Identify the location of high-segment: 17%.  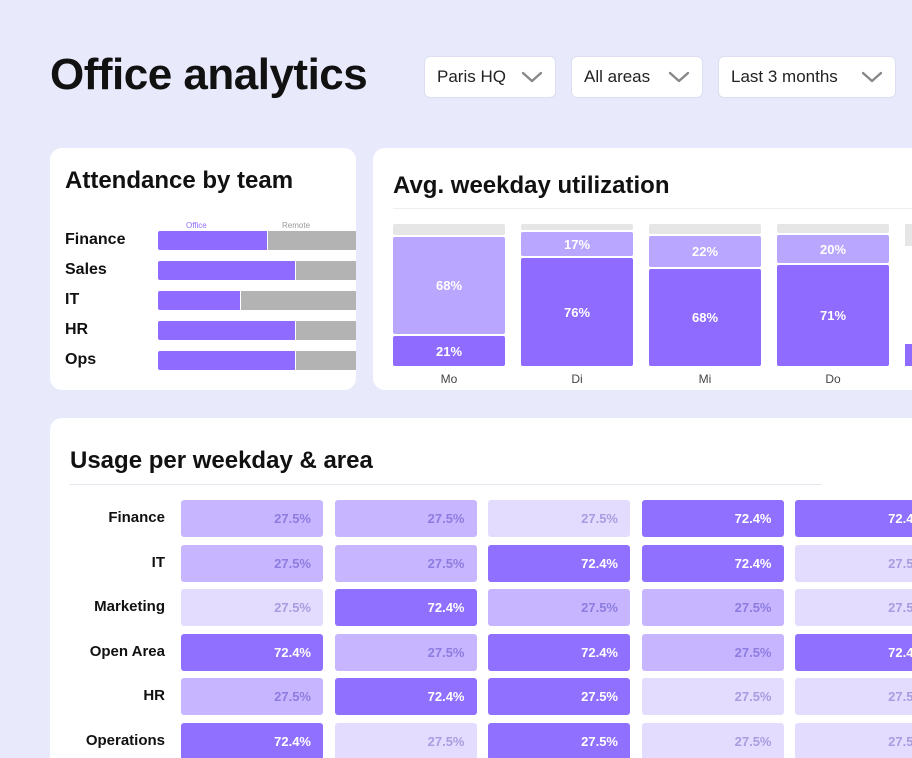
(577, 244).